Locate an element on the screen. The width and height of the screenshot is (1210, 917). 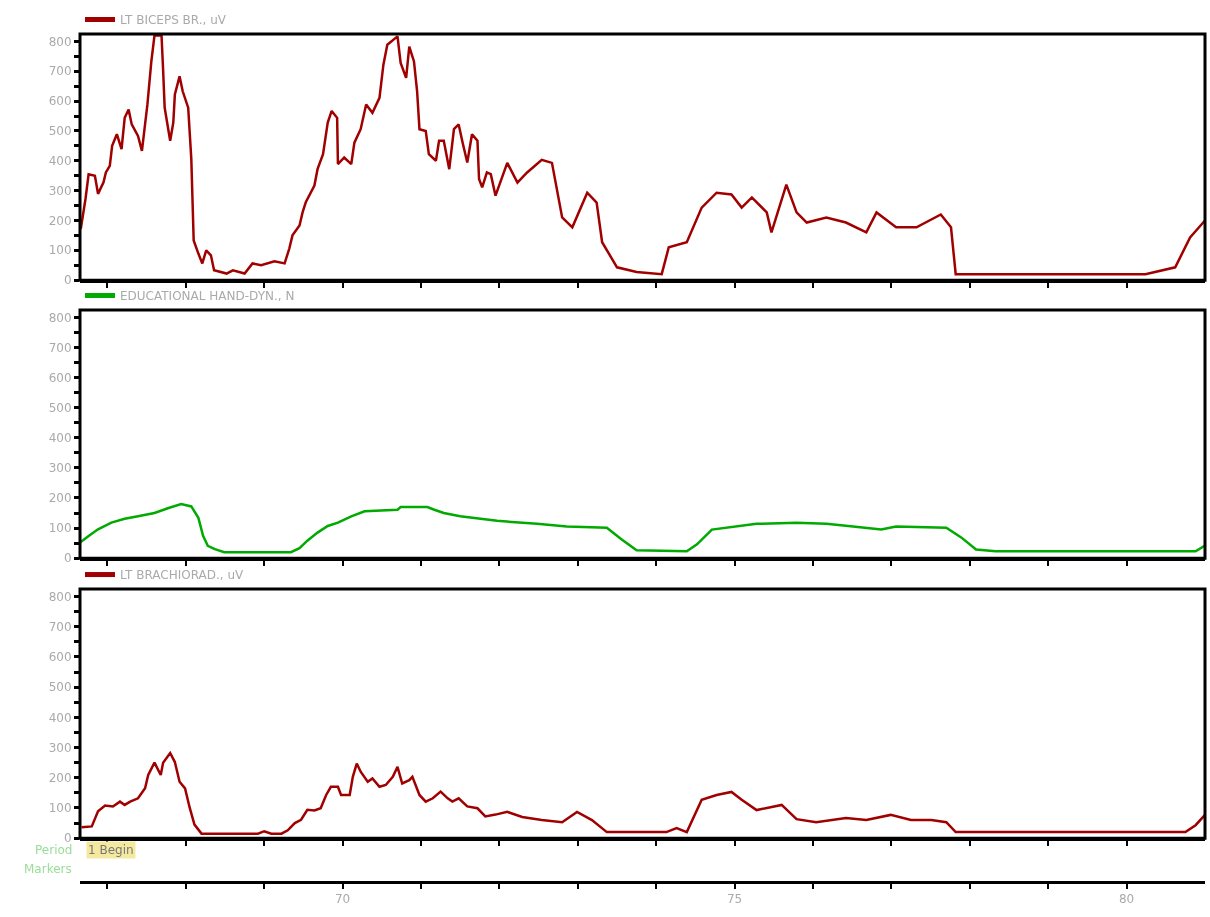
x-tick-label: 70 is located at coordinates (342, 899).